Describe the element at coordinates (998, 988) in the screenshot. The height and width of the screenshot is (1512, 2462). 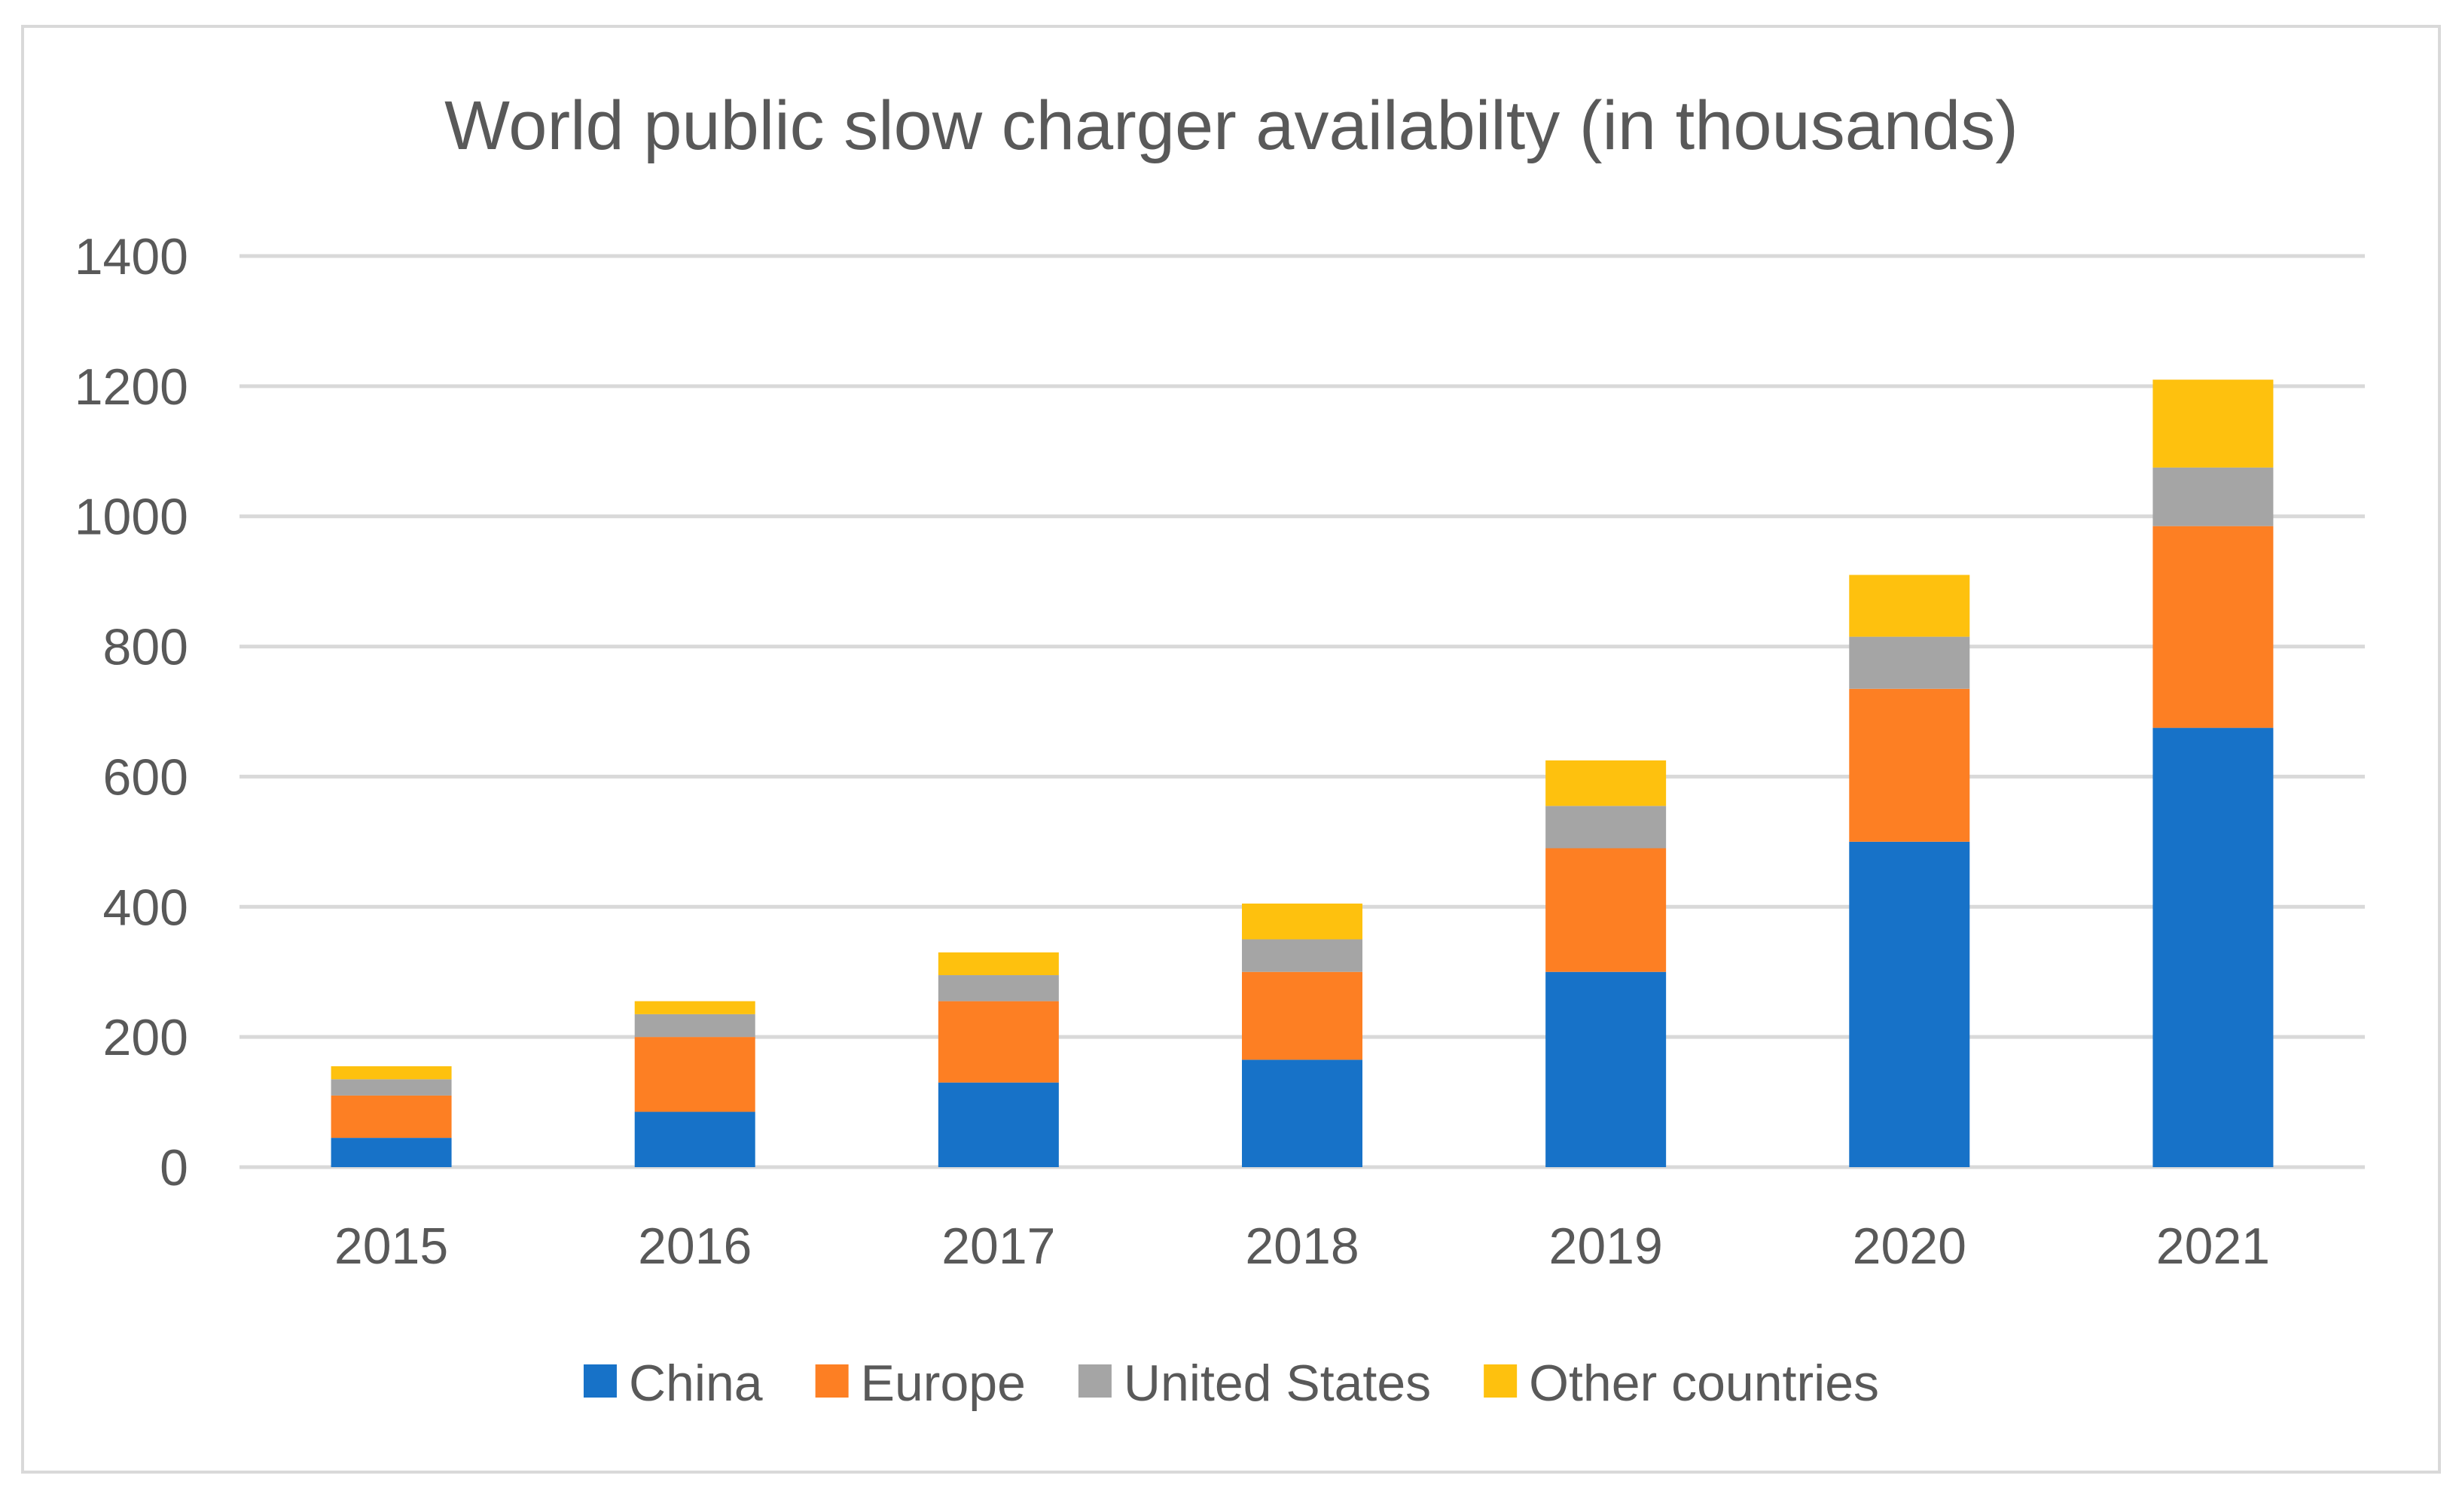
I see `bar-united-states-2017` at that location.